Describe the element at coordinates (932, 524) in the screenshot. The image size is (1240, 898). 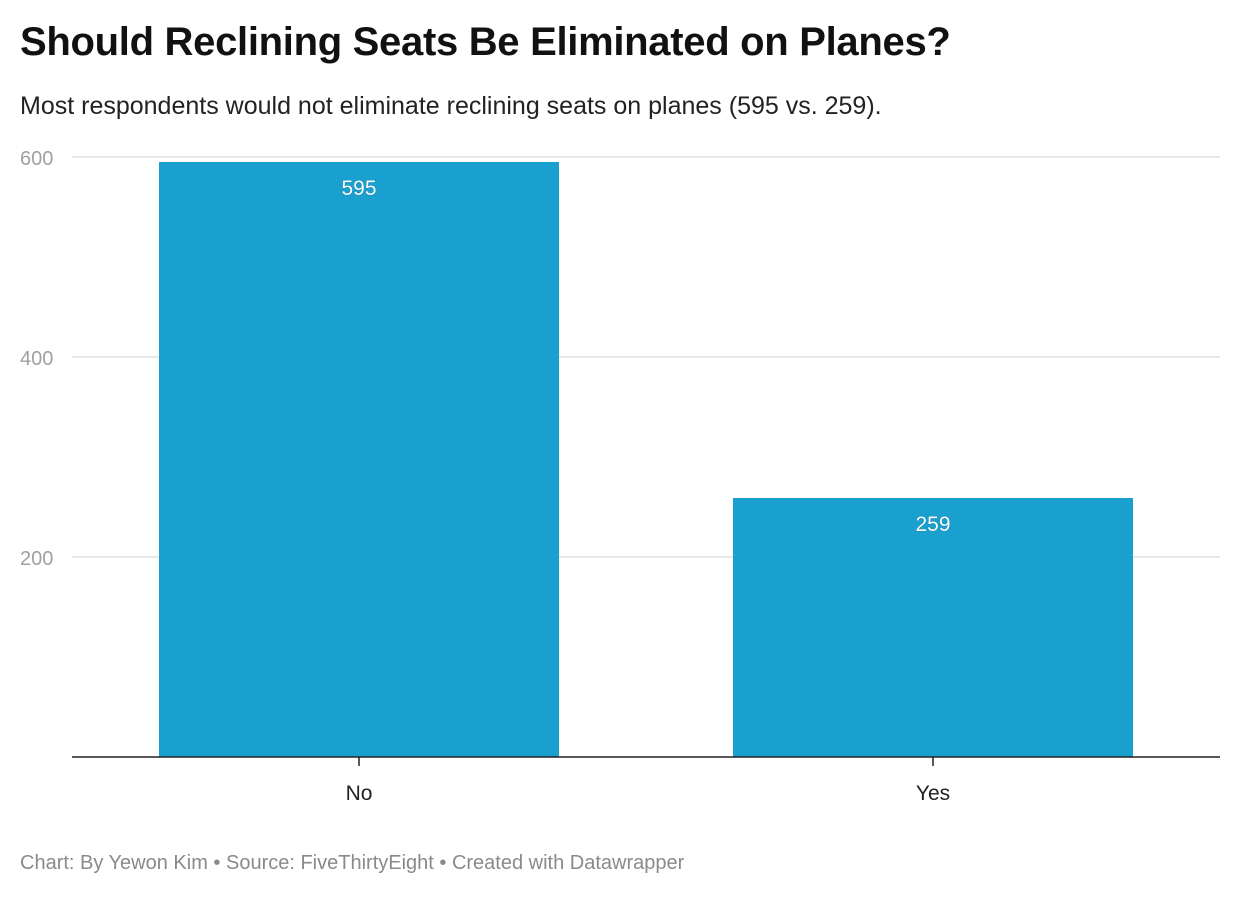
I see `data-label-yes: 259` at that location.